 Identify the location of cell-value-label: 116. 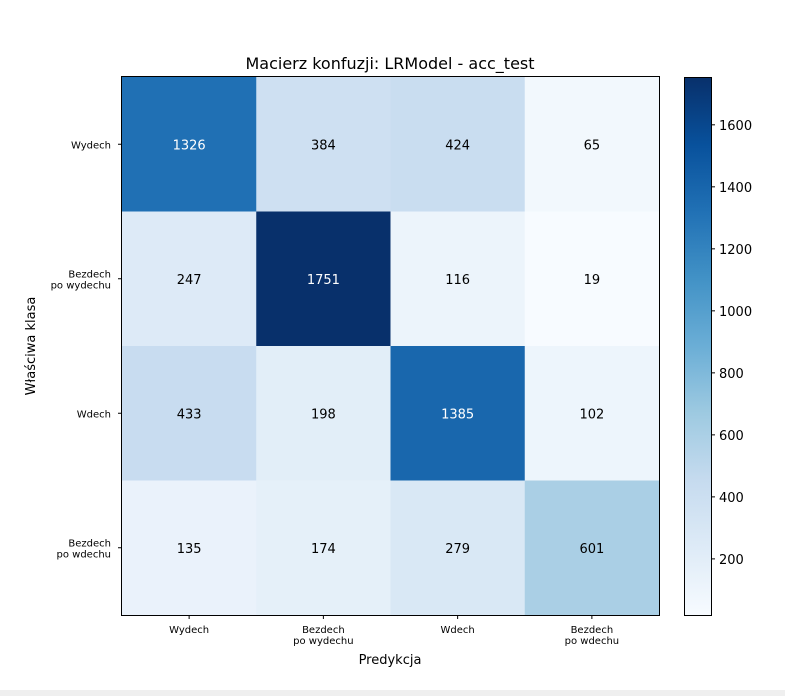
(457, 280).